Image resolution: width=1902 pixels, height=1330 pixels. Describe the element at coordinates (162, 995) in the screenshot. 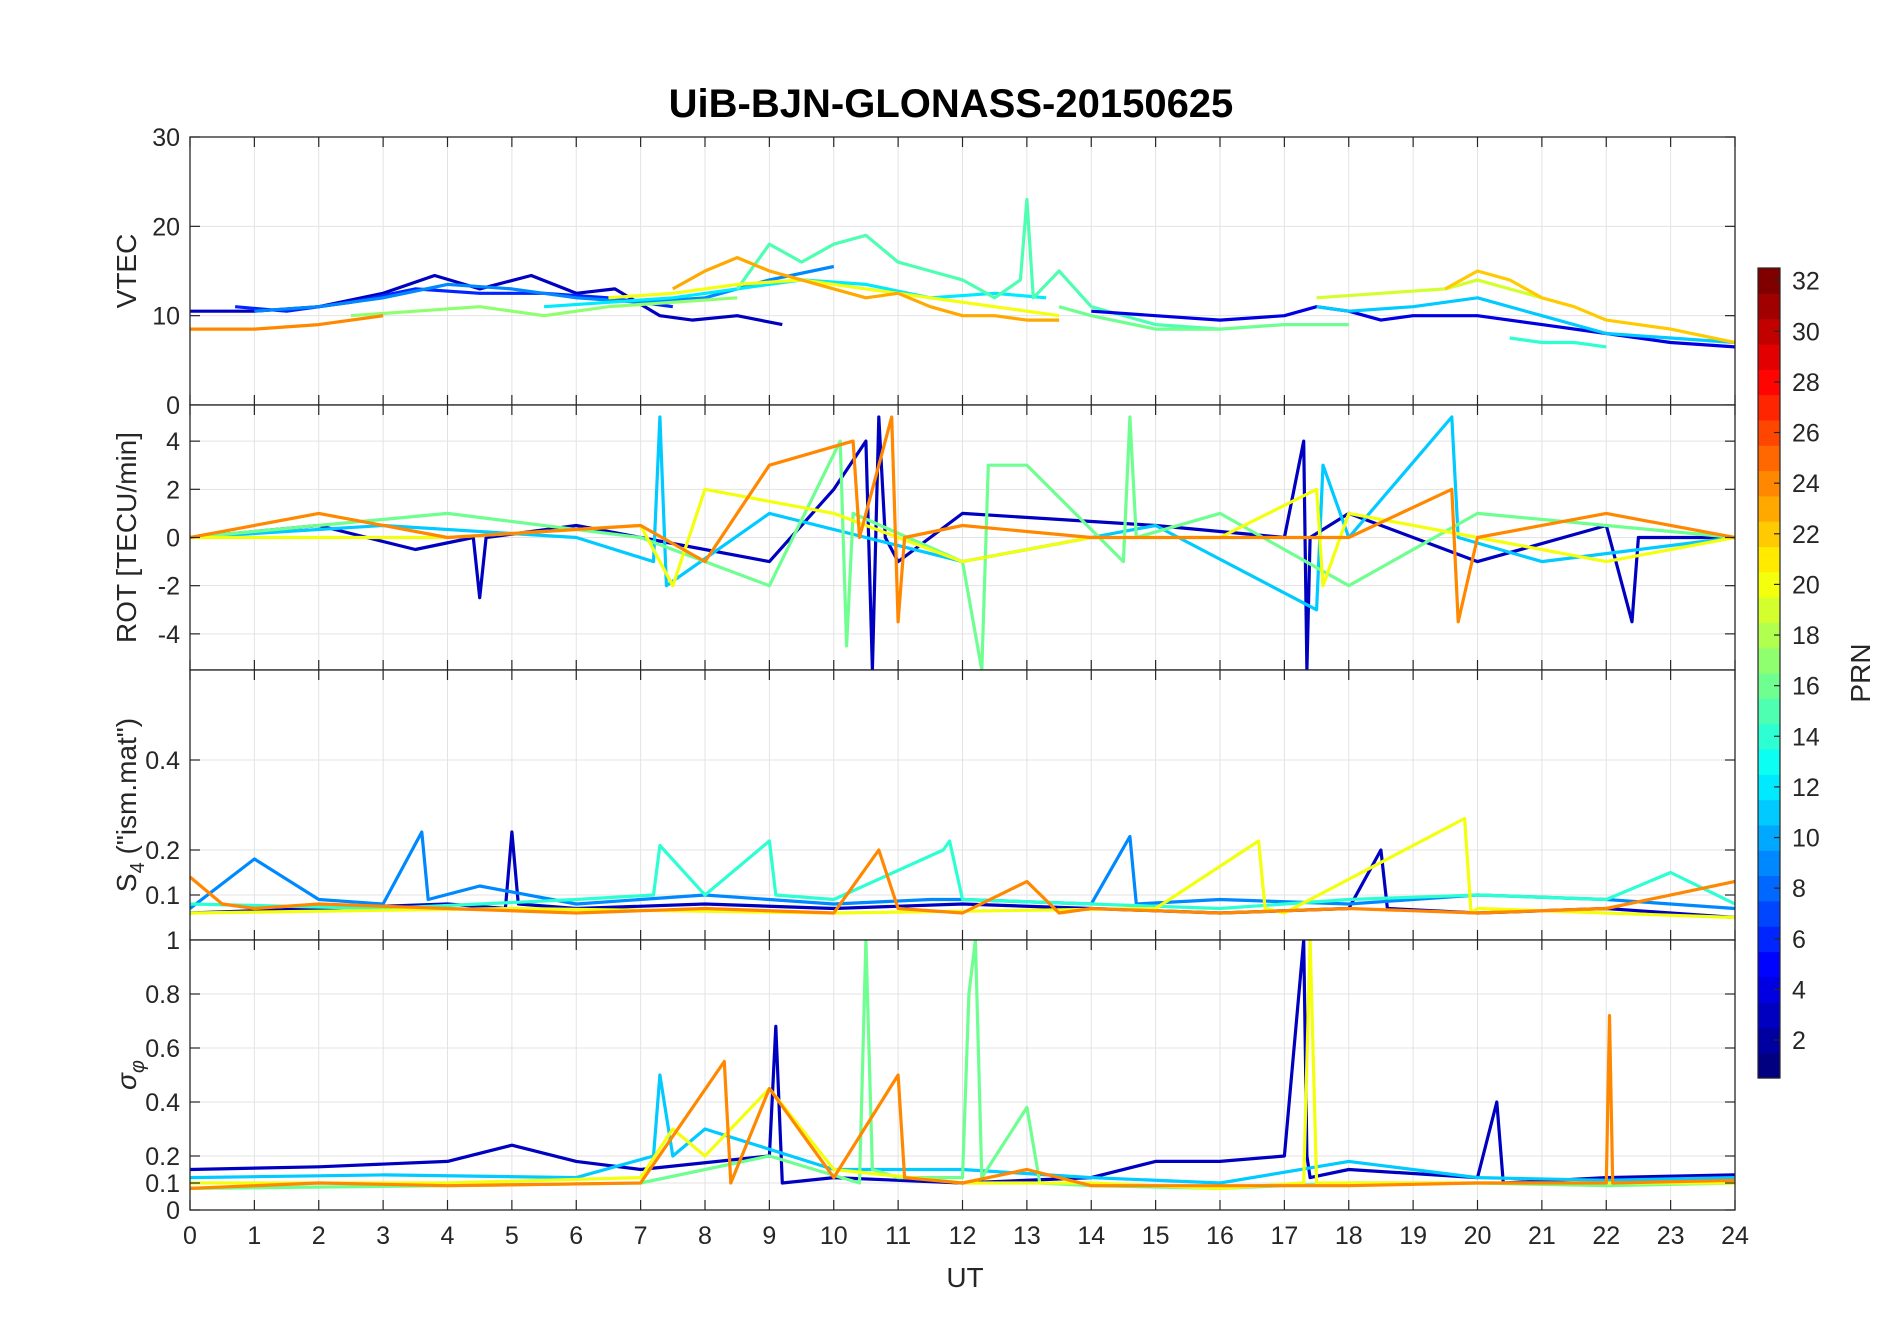

I see `y-tick-label: 0.8` at that location.